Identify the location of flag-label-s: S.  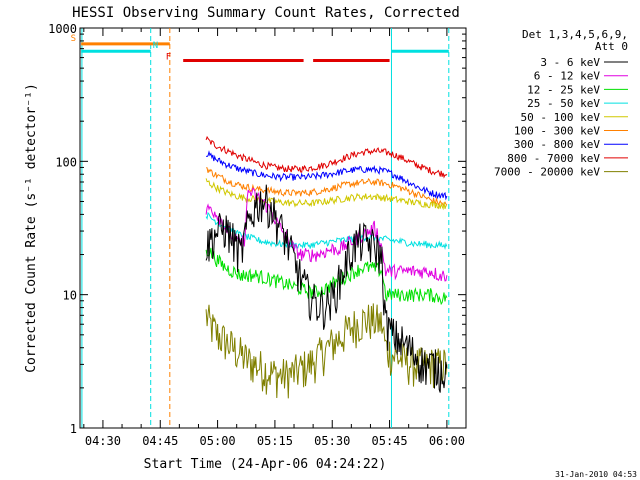
(73, 39).